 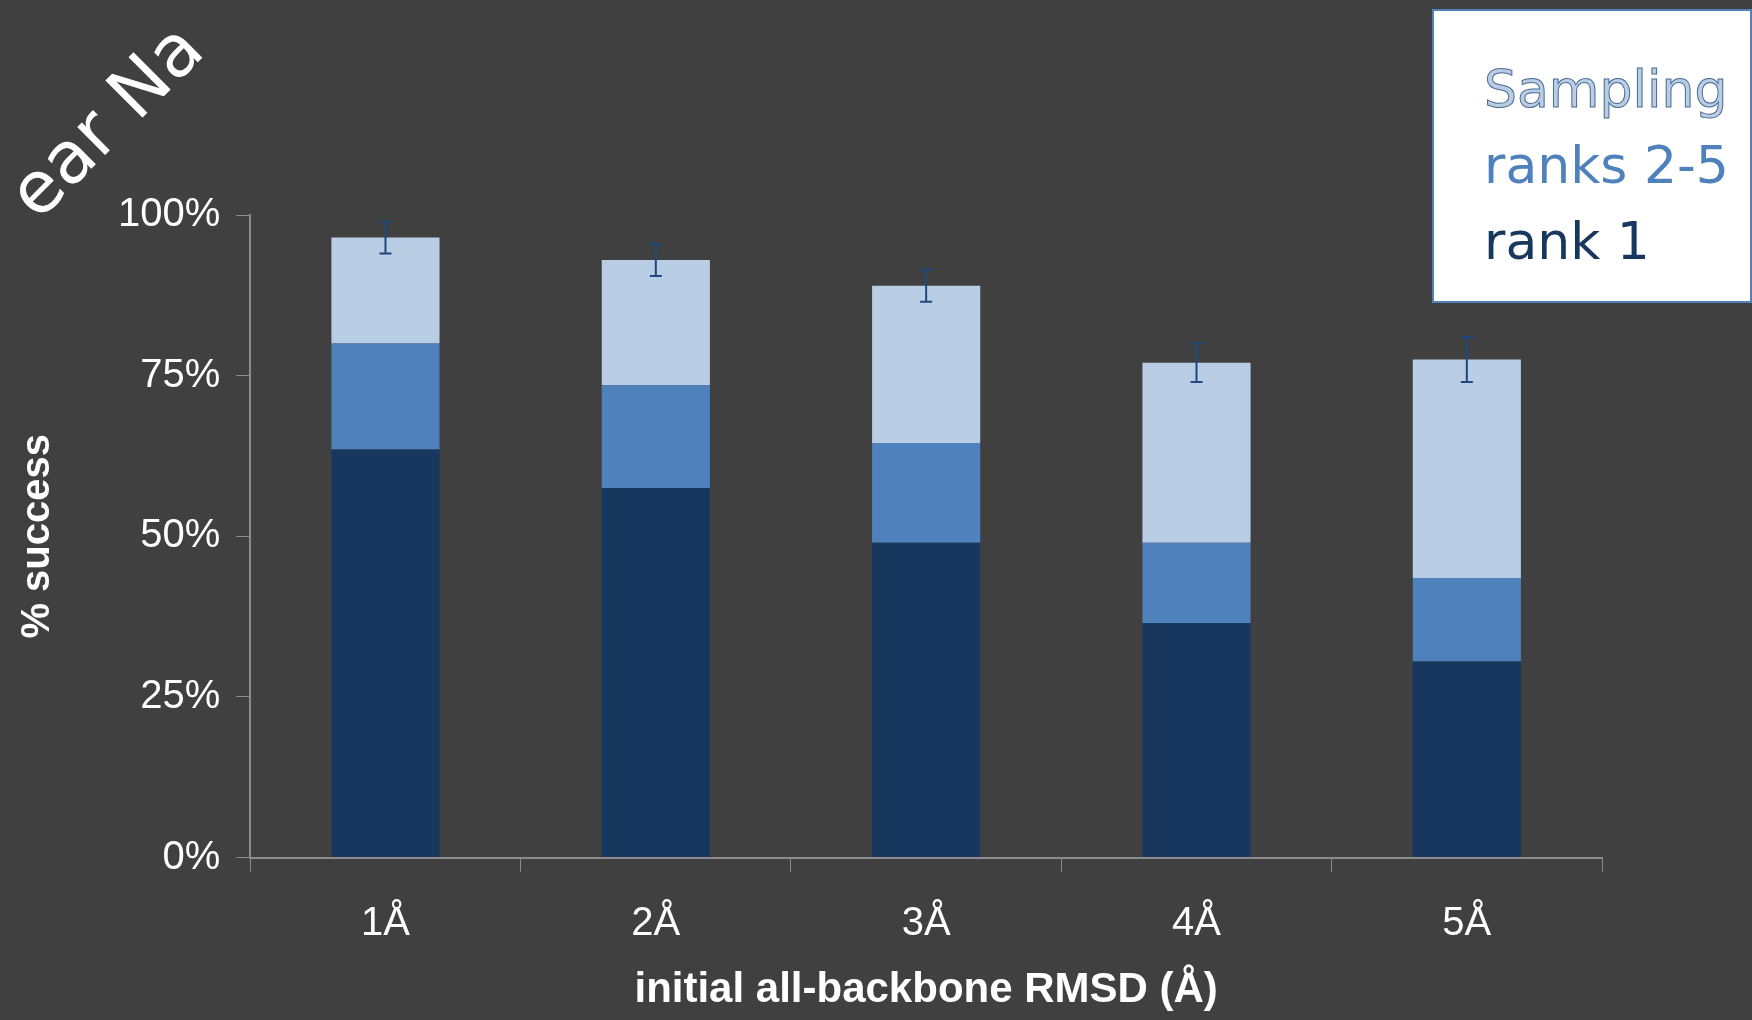 I want to click on text: Sampling, so click(x=1606, y=89).